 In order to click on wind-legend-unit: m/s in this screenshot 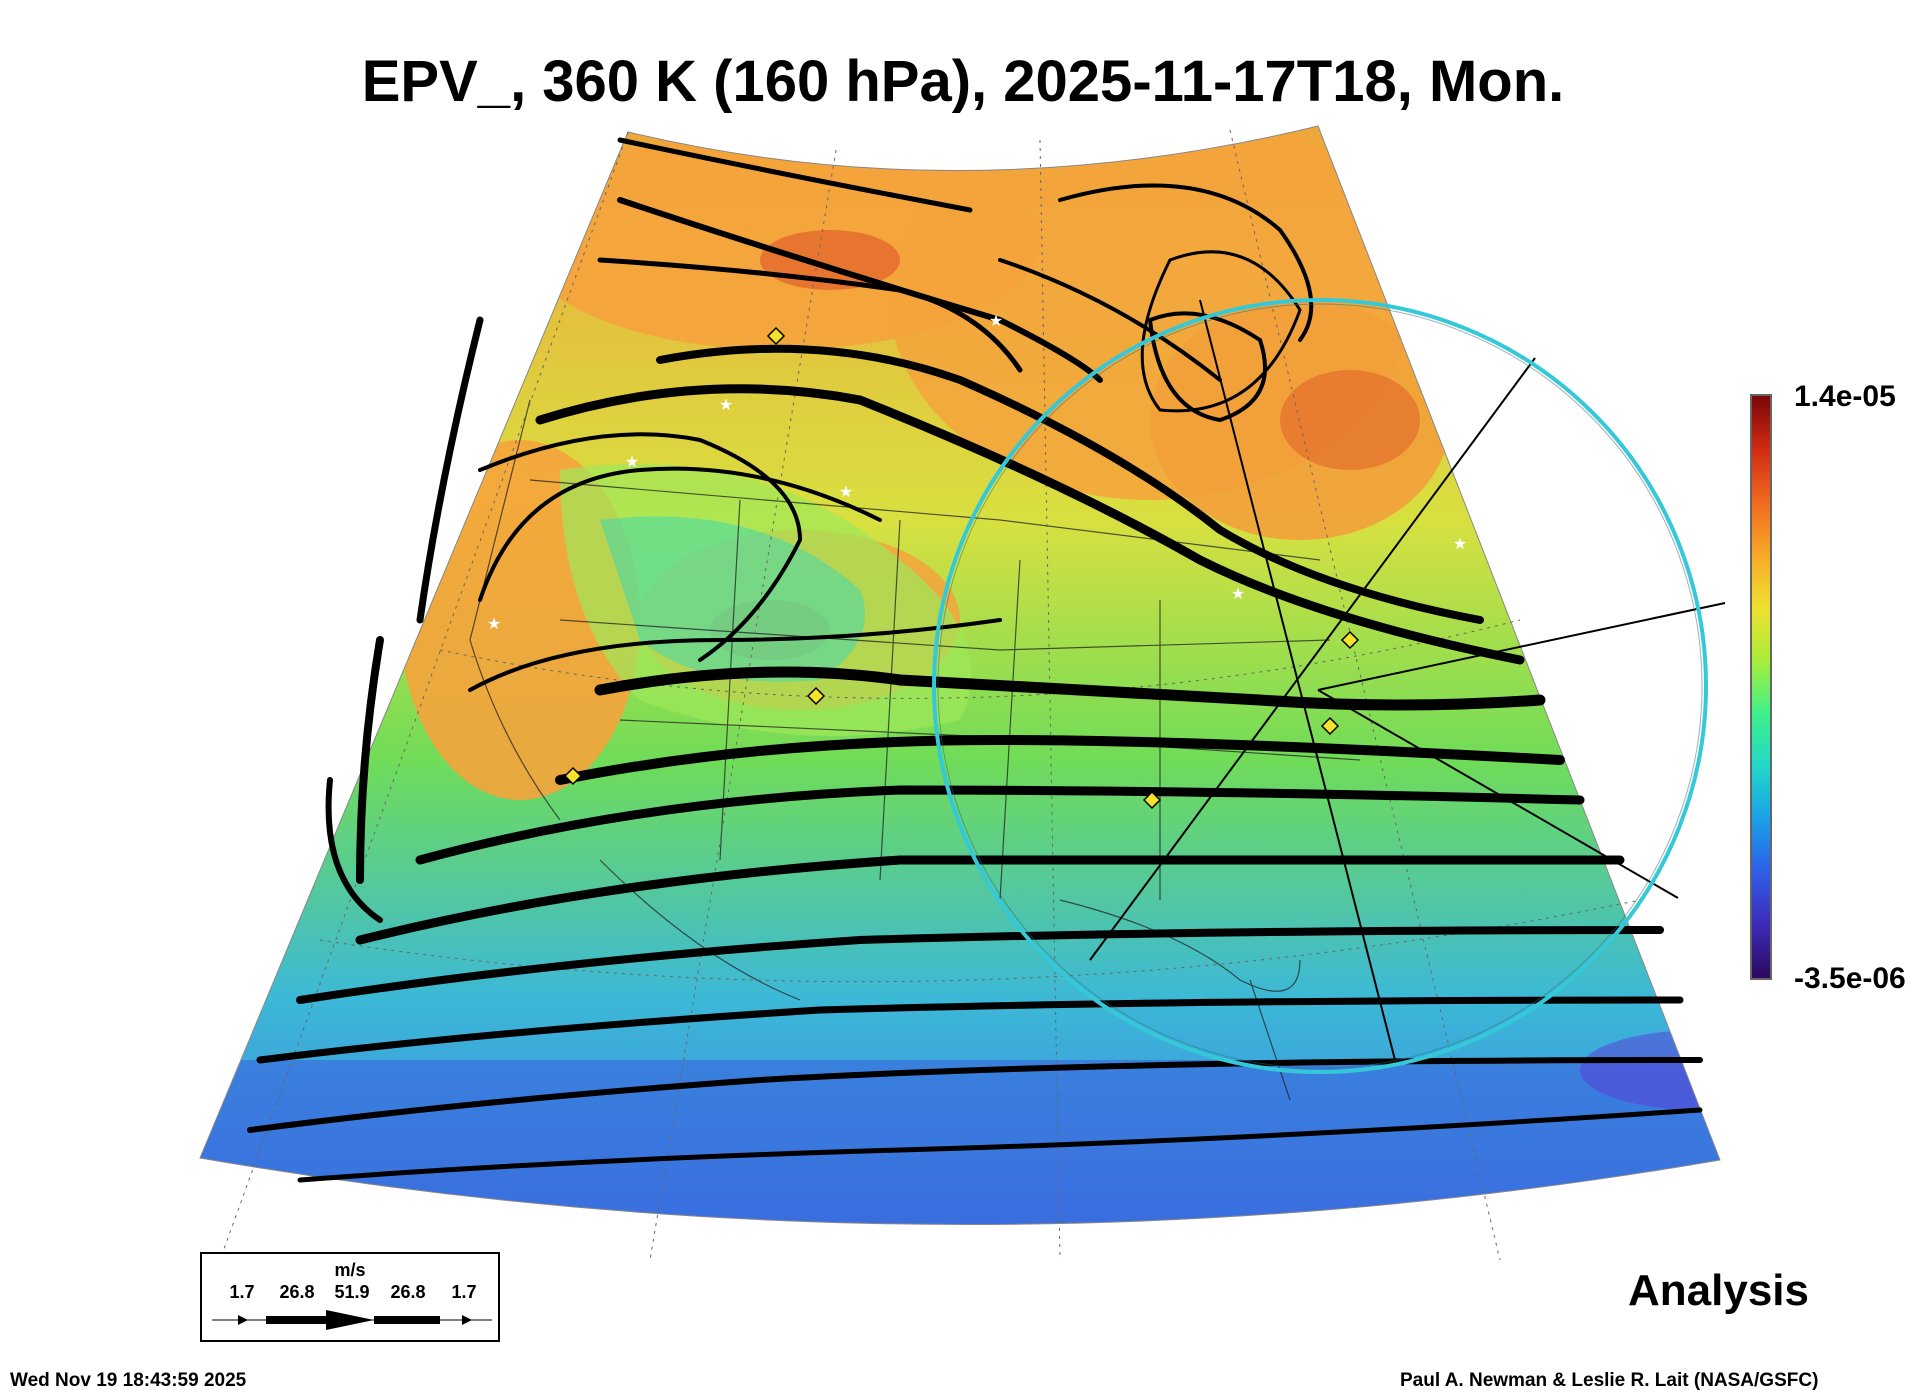, I will do `click(350, 1270)`.